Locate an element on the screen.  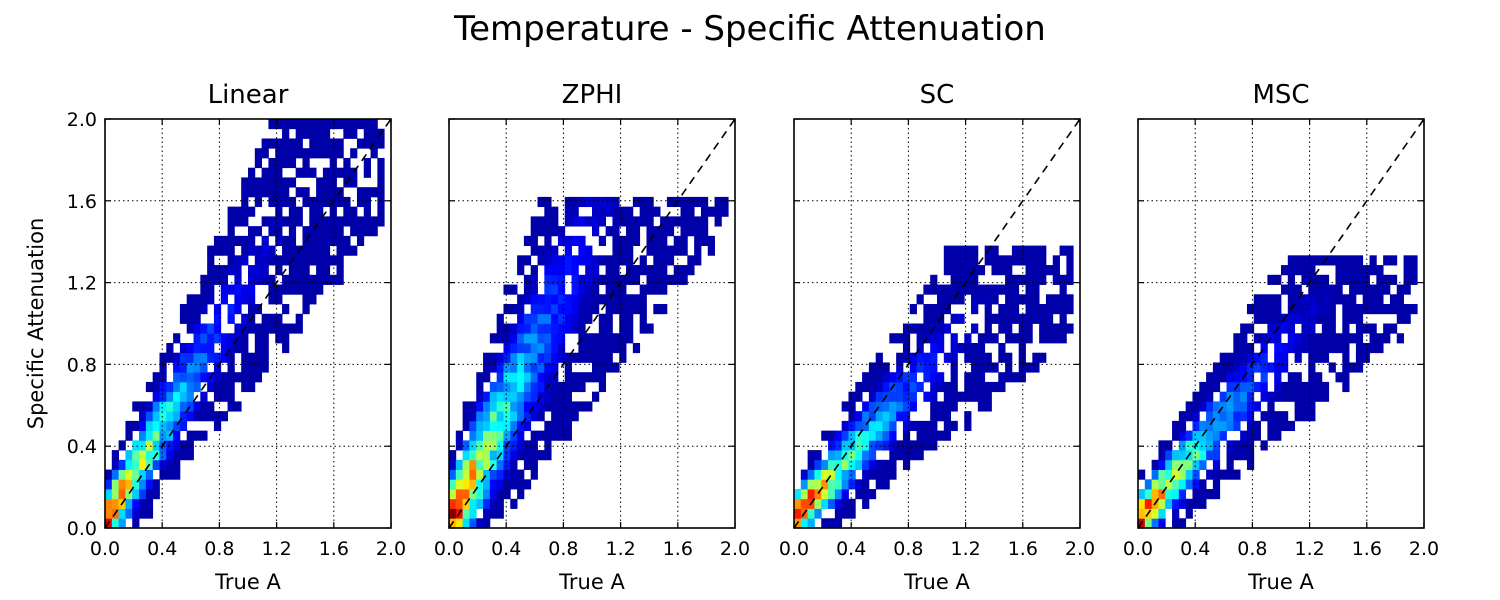
x-tick-label: 0.4 is located at coordinates (506, 549).